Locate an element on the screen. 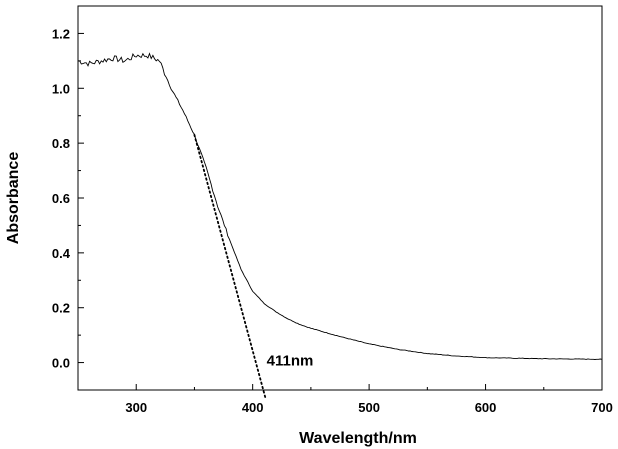 This screenshot has height=449, width=618. y-tick-label: 0.2 is located at coordinates (61, 308).